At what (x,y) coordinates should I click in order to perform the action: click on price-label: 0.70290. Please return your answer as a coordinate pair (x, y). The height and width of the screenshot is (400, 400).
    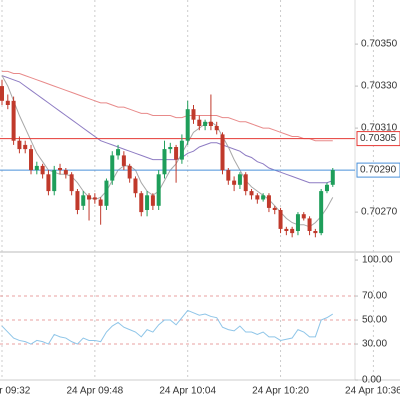
    Looking at the image, I should click on (378, 170).